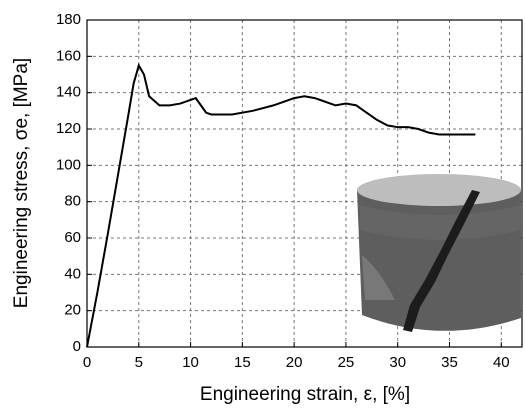 Image resolution: width=525 pixels, height=411 pixels. I want to click on x-tick-label: 40, so click(501, 362).